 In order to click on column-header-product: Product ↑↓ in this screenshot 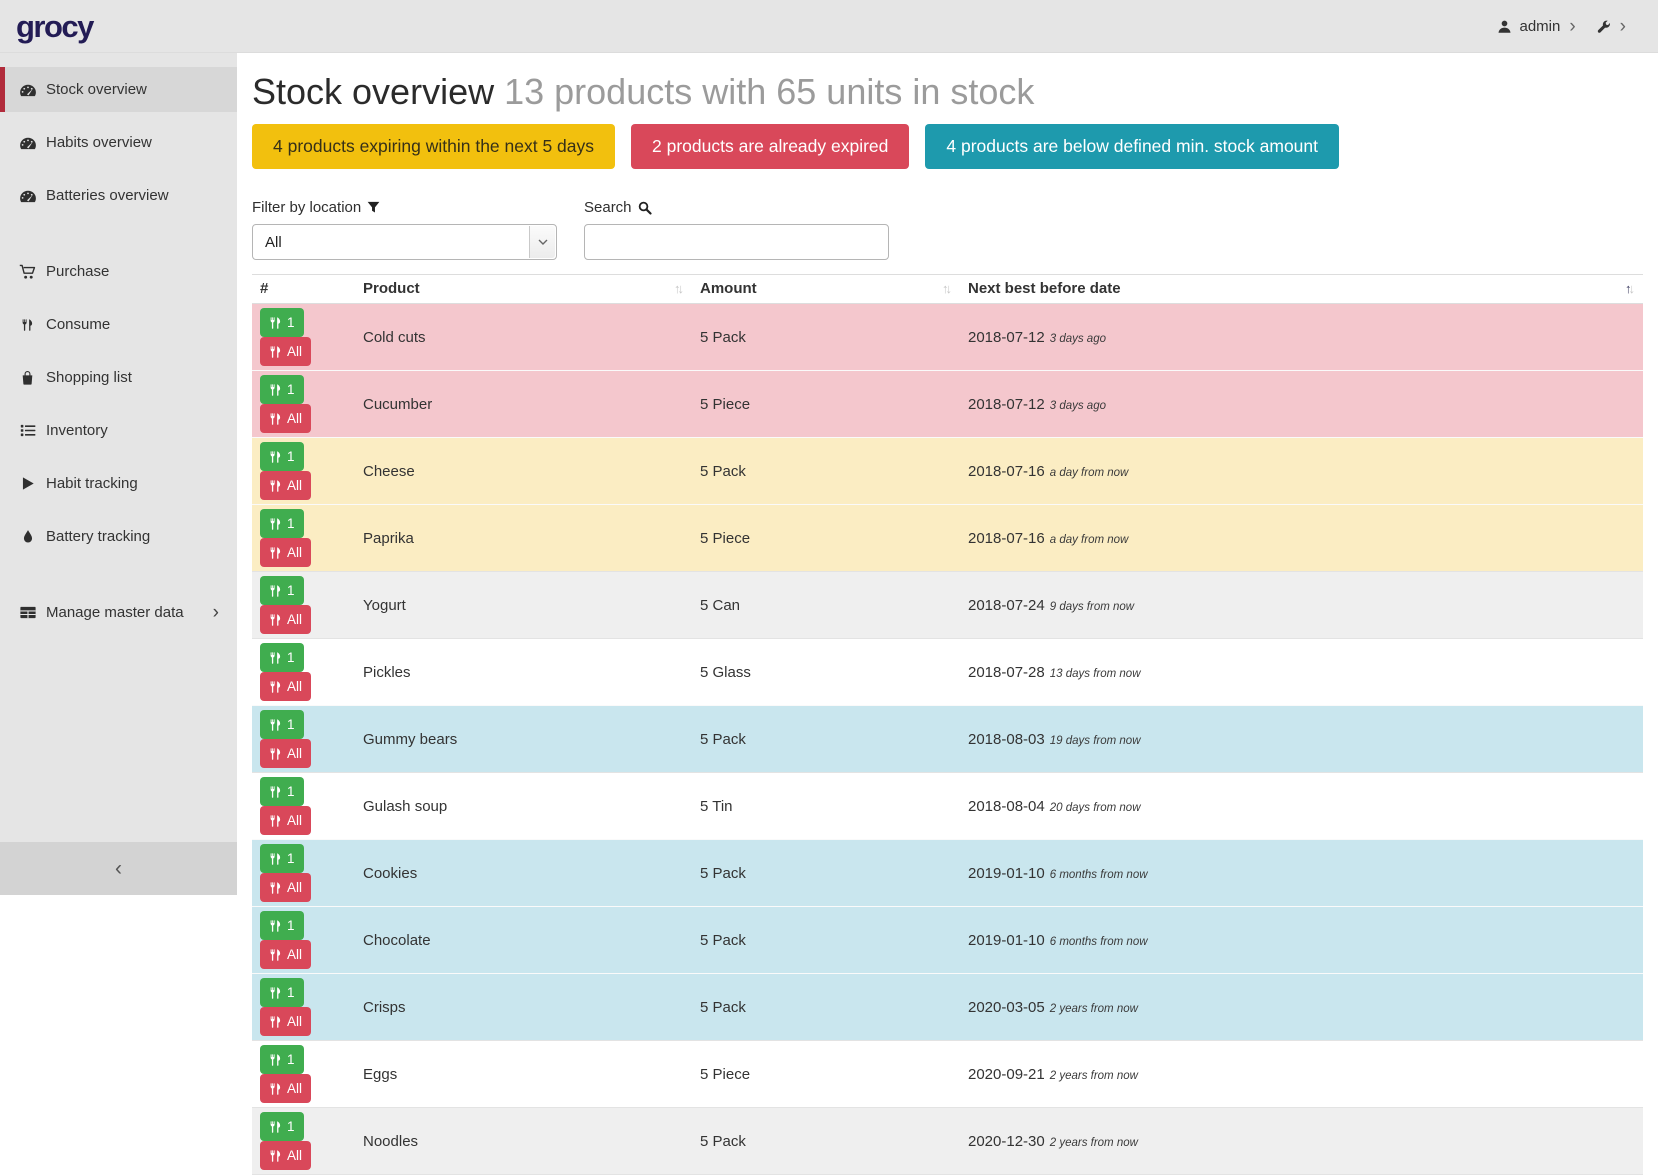, I will do `click(523, 289)`.